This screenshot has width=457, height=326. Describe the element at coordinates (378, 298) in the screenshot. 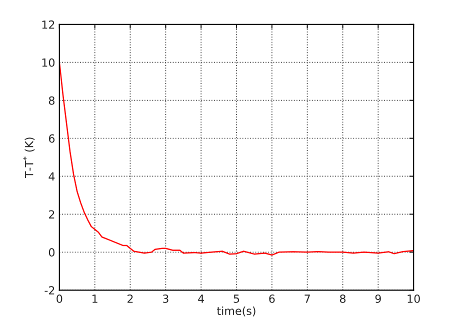

I see `x-tick-label: 9` at that location.